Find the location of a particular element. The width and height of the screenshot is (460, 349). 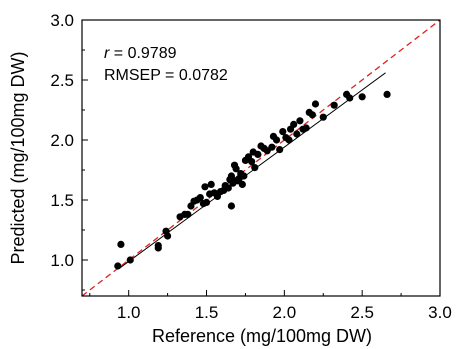

x-tick-label: 2.5 is located at coordinates (362, 312).